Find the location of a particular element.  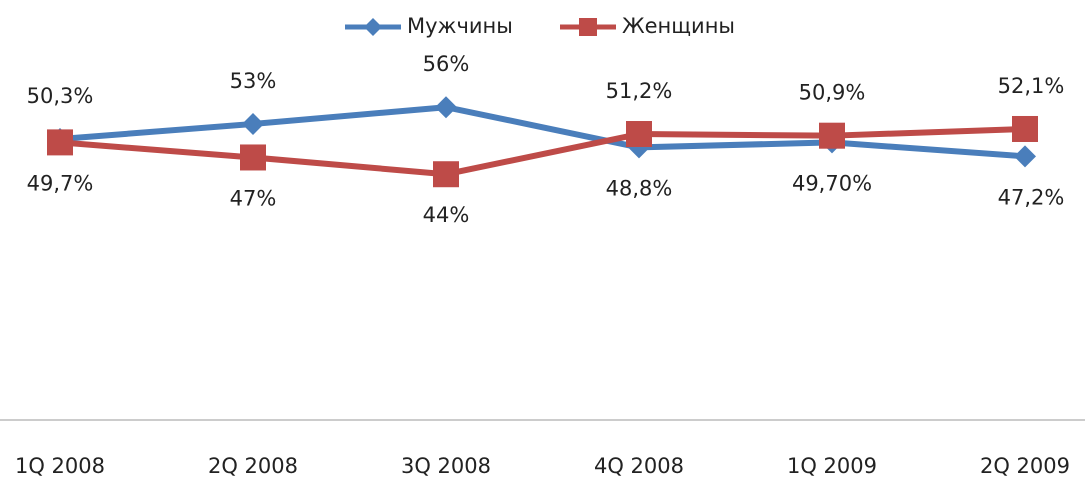

data-label: 52,1% is located at coordinates (1031, 86).